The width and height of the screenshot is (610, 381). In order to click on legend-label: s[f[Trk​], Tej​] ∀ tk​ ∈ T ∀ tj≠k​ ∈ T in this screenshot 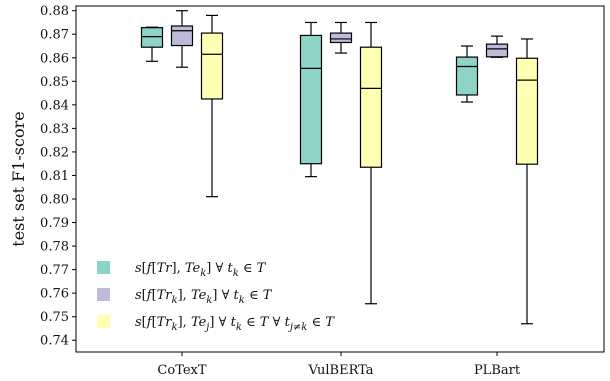, I will do `click(235, 324)`.